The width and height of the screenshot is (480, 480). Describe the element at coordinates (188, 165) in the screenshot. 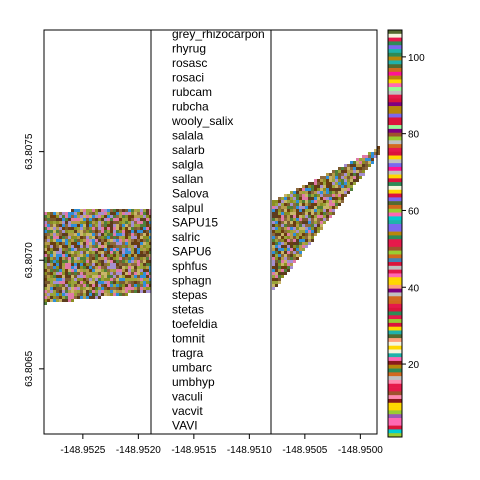

I see `legend-entry: salgla` at that location.